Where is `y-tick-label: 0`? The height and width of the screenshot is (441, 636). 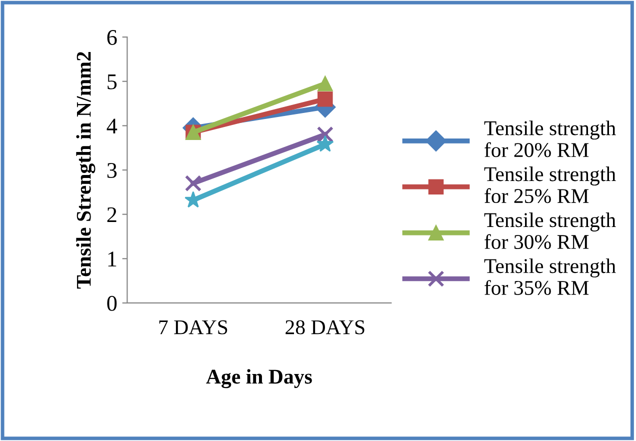
y-tick-label: 0 is located at coordinates (112, 303).